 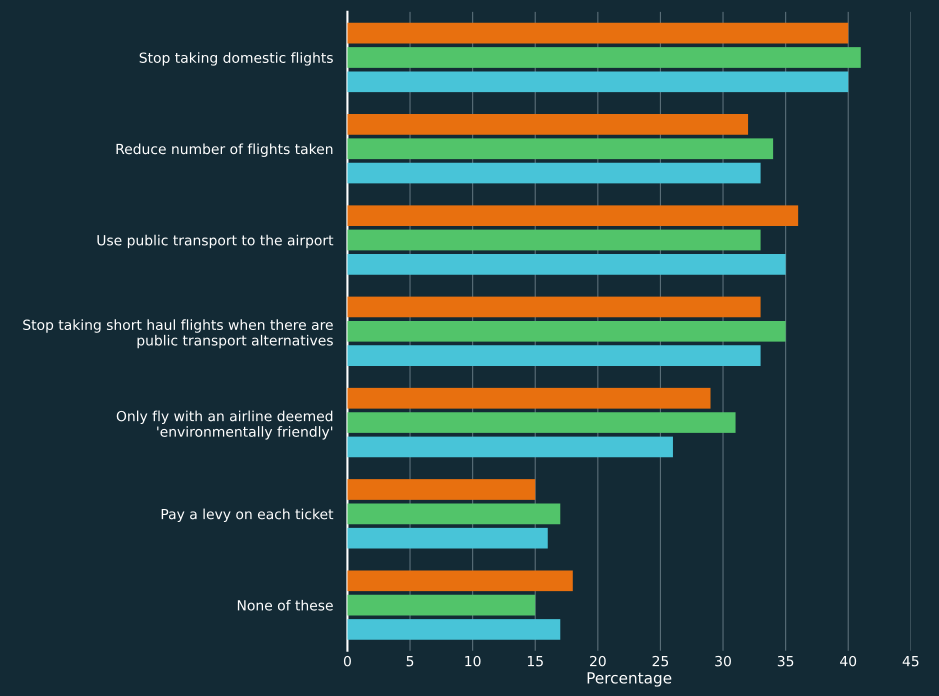 What do you see at coordinates (224, 425) in the screenshot?
I see `y-tick-label: Only fly with an airline deemed 'environmentally friendly'` at bounding box center [224, 425].